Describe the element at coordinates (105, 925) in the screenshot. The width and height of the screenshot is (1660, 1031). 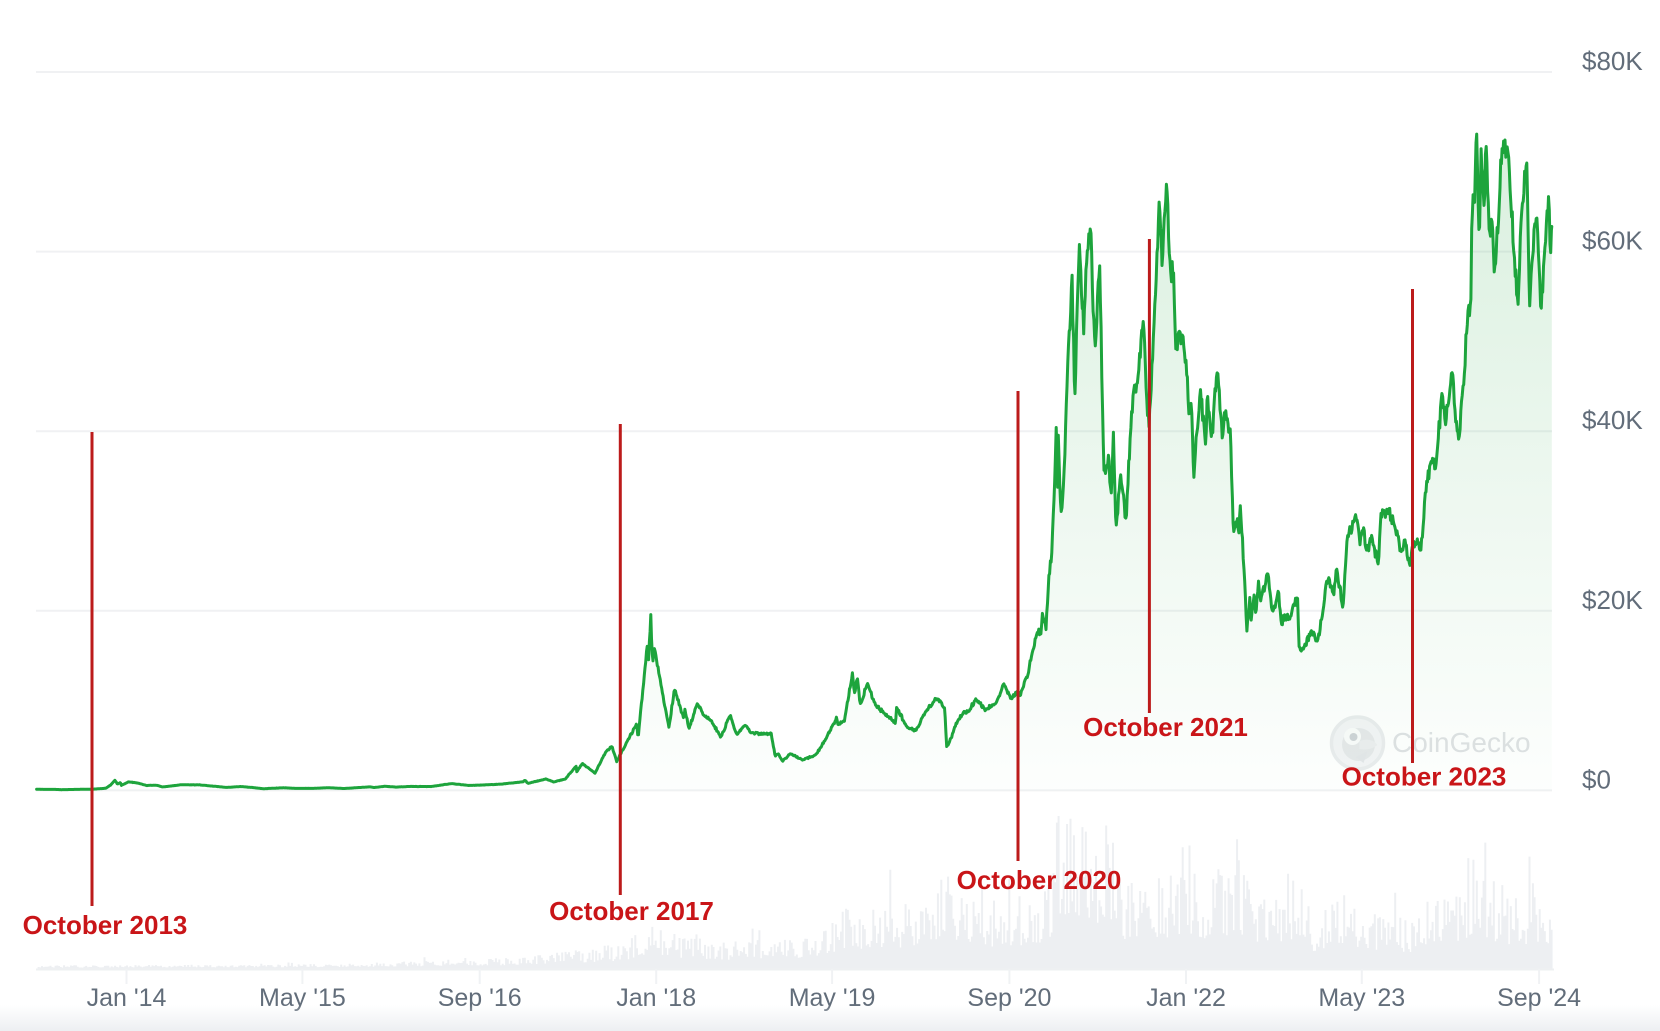
I see `svg-text: October 2013` at that location.